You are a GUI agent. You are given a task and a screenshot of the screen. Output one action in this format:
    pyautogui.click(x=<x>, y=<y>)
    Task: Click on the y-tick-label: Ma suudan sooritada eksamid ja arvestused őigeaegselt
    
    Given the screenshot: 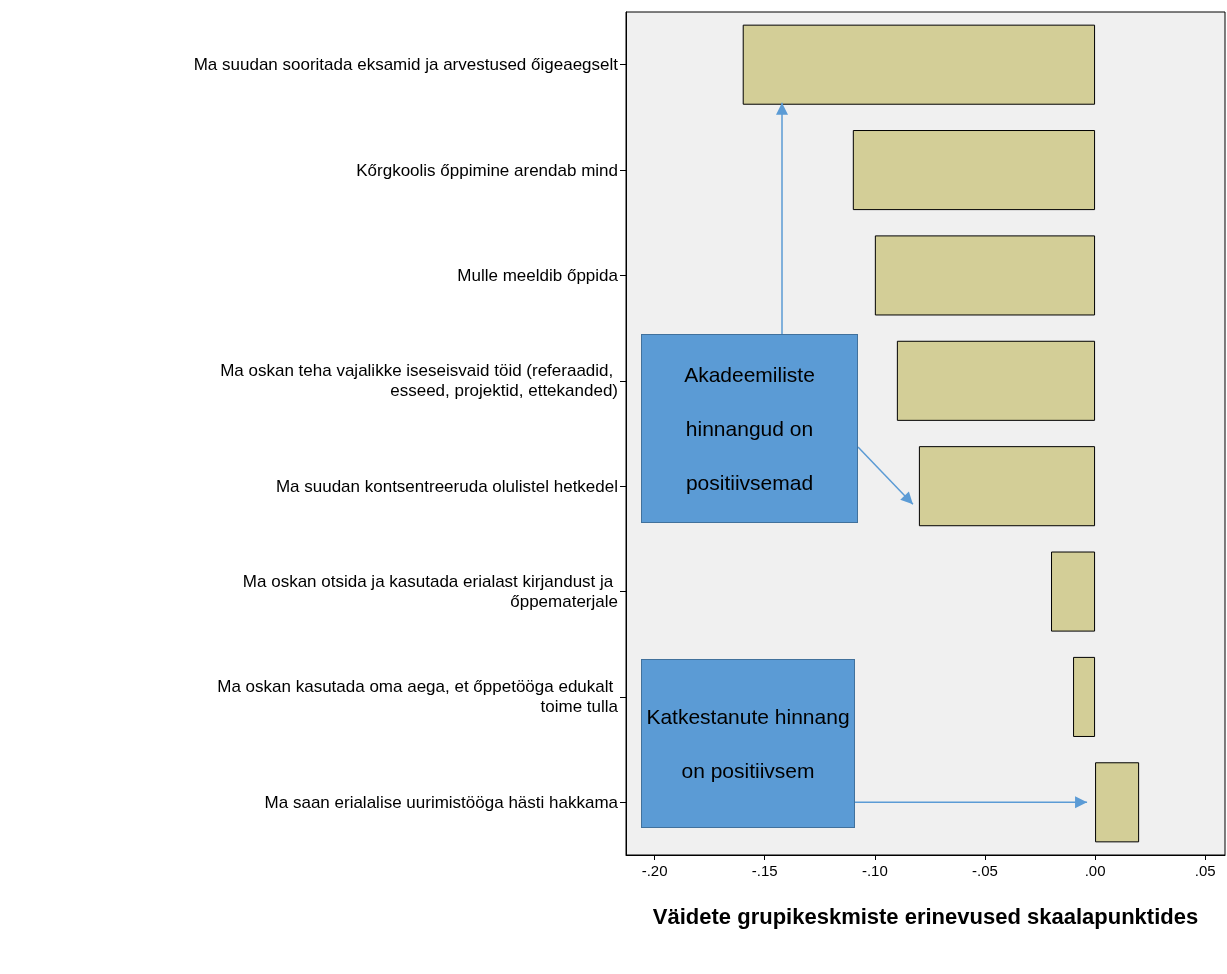 What is the action you would take?
    pyautogui.click(x=406, y=65)
    